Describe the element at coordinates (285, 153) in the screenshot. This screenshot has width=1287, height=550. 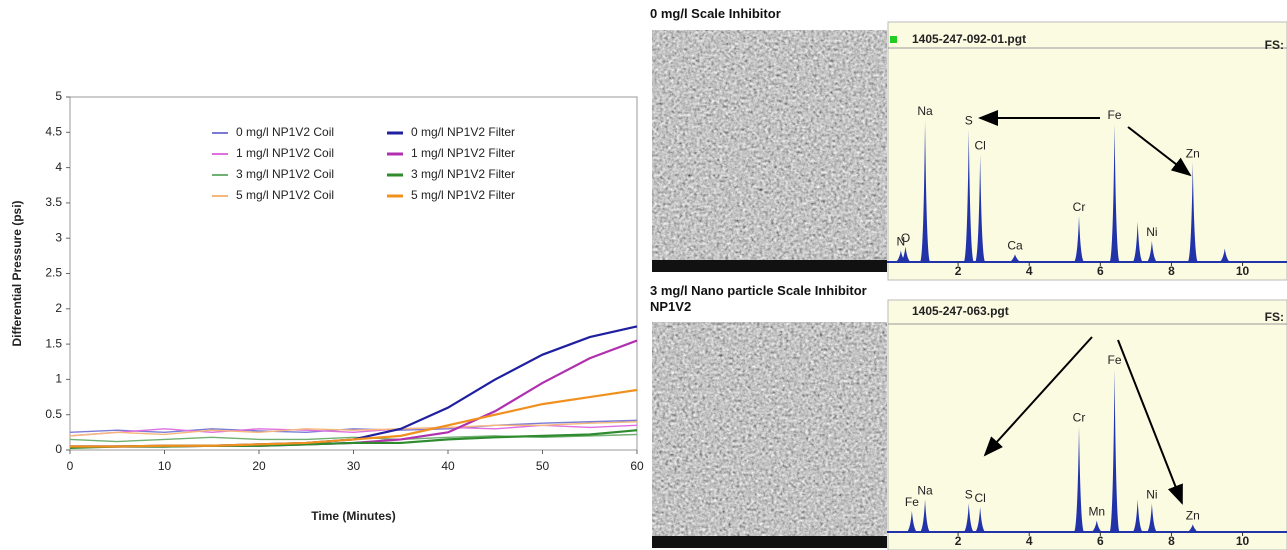
I see `legend-label: 1 mg/l NP1V2 Coil` at that location.